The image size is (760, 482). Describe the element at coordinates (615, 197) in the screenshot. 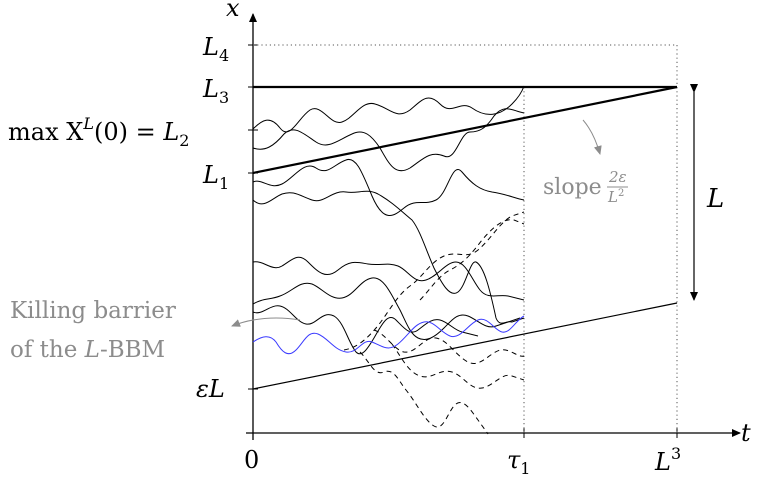

I see `slope-denominator: L2` at that location.